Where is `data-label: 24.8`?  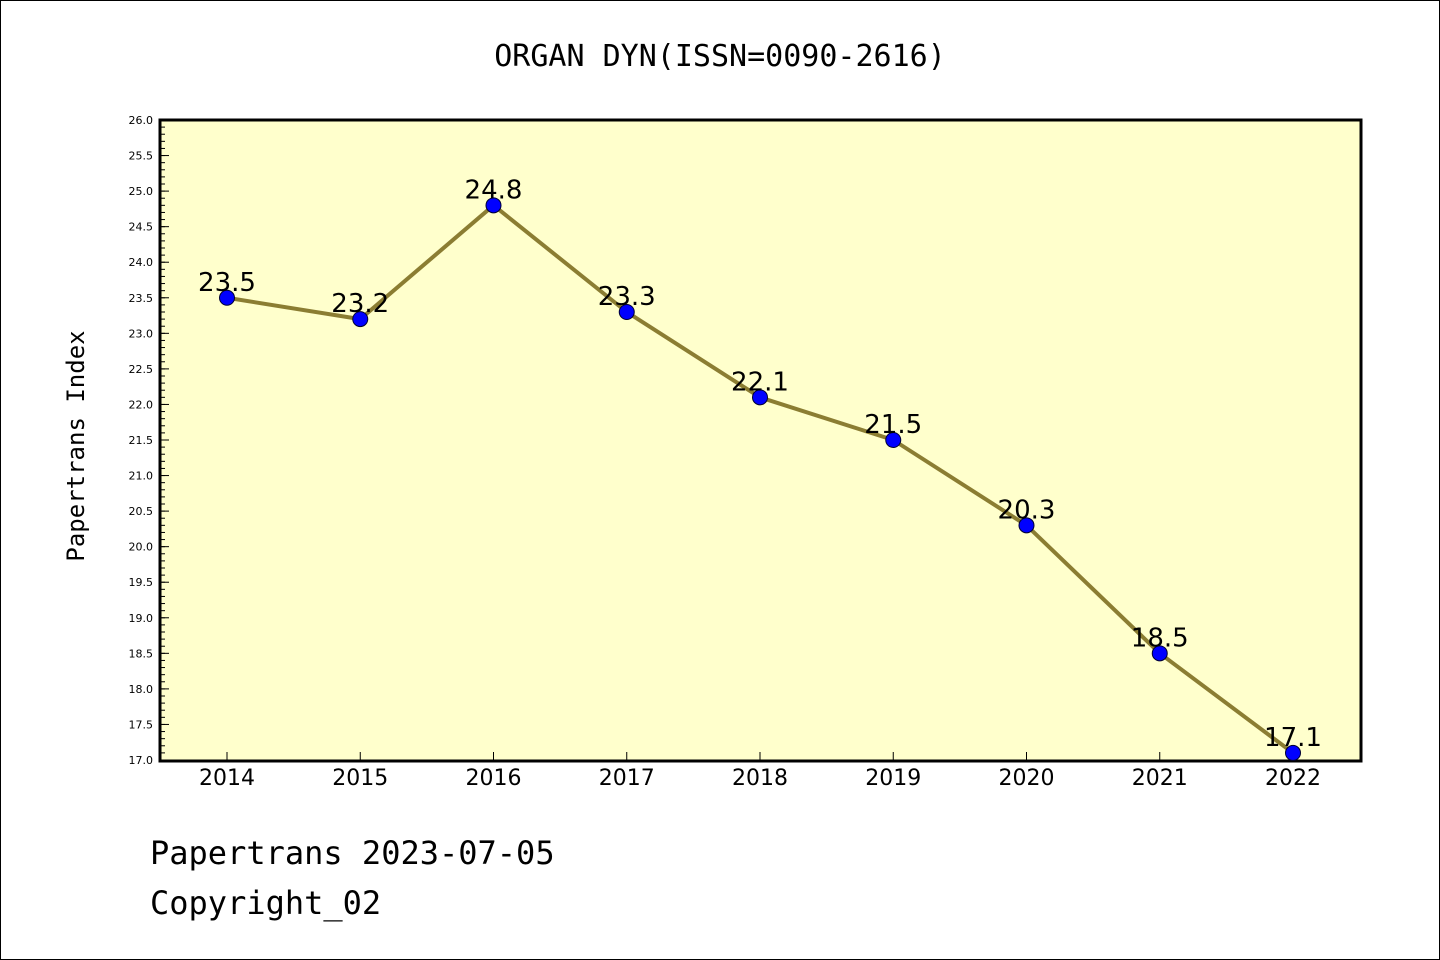
data-label: 24.8 is located at coordinates (494, 190).